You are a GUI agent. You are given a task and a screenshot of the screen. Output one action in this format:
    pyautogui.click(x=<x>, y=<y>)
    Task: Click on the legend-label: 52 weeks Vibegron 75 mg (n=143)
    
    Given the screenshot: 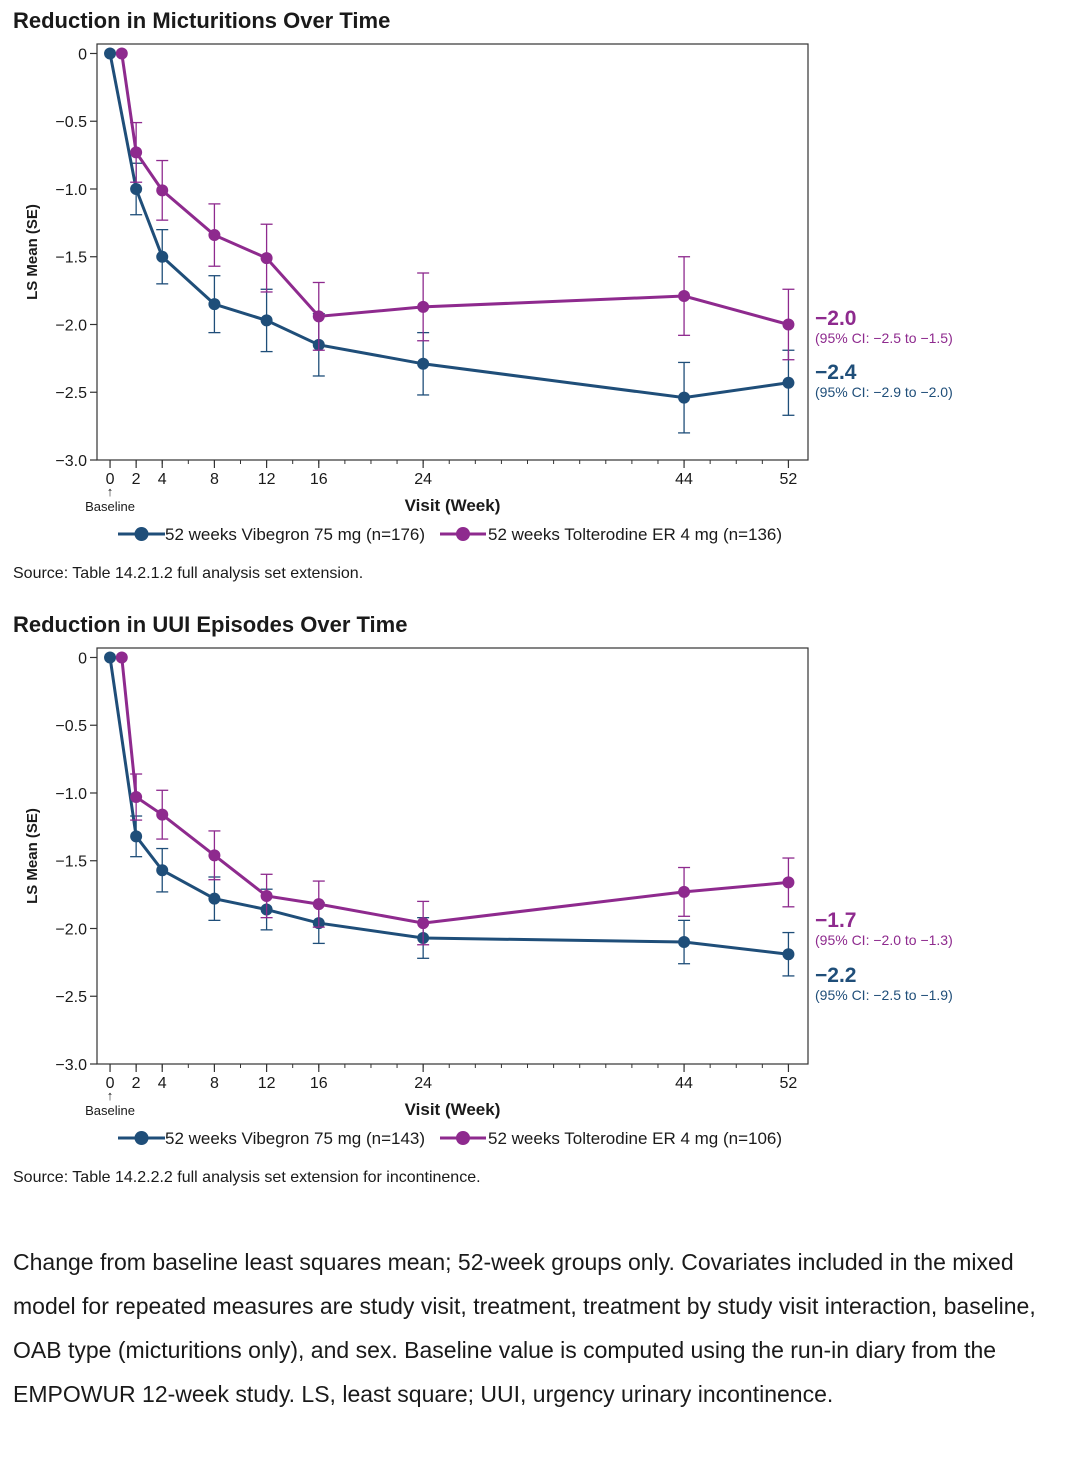 What is the action you would take?
    pyautogui.click(x=295, y=1138)
    